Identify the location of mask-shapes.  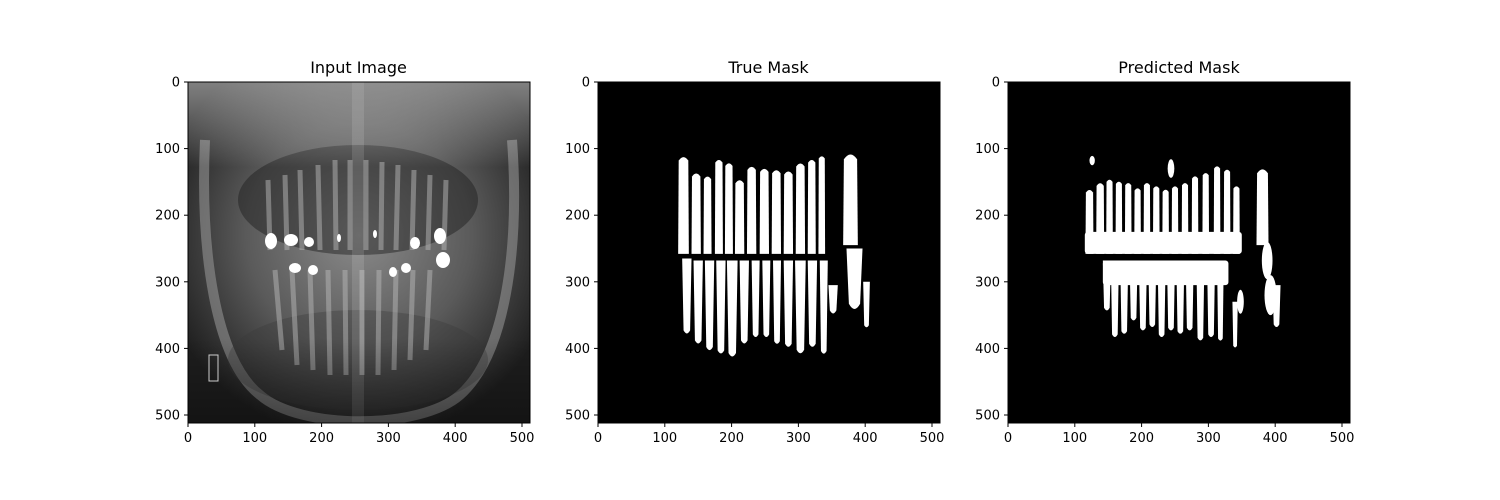
(774, 255).